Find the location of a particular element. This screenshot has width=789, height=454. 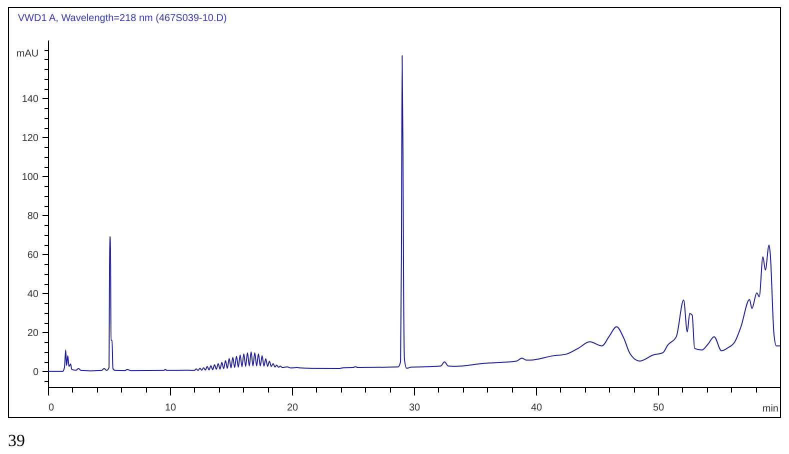

x-tick-label: 50 is located at coordinates (658, 408).